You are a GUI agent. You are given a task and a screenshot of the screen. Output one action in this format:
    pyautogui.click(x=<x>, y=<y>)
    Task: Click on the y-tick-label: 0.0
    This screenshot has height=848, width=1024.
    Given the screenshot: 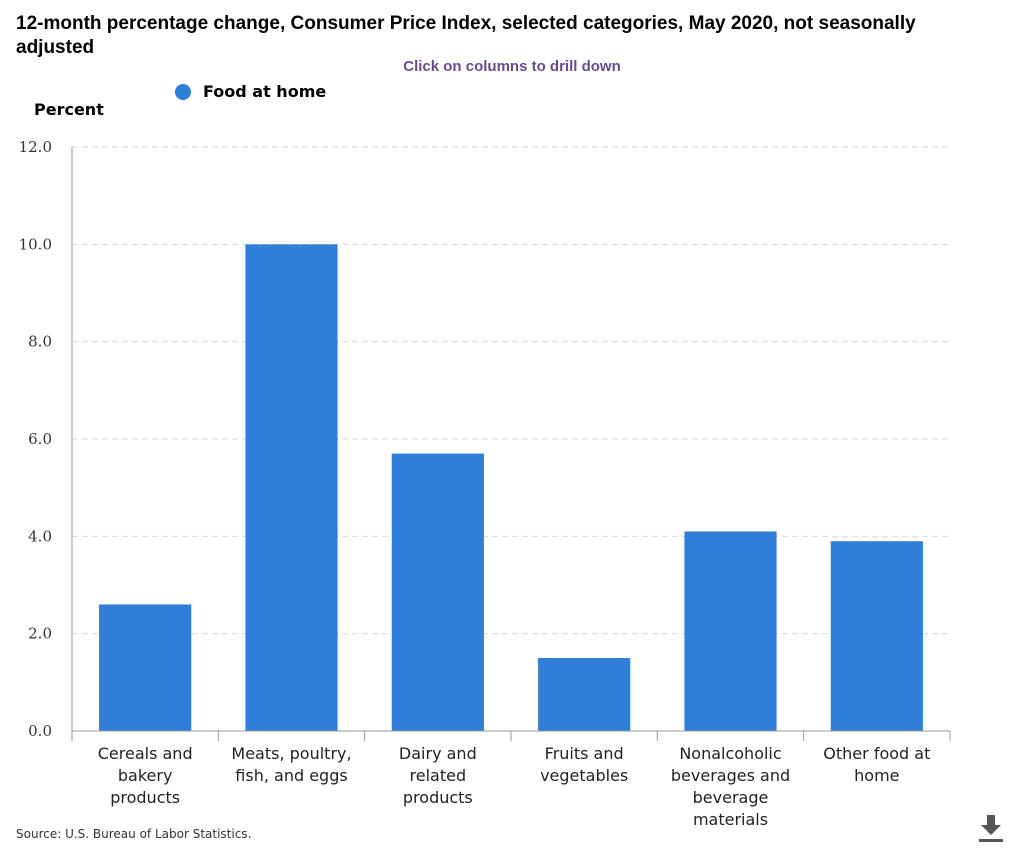 What is the action you would take?
    pyautogui.click(x=40, y=731)
    